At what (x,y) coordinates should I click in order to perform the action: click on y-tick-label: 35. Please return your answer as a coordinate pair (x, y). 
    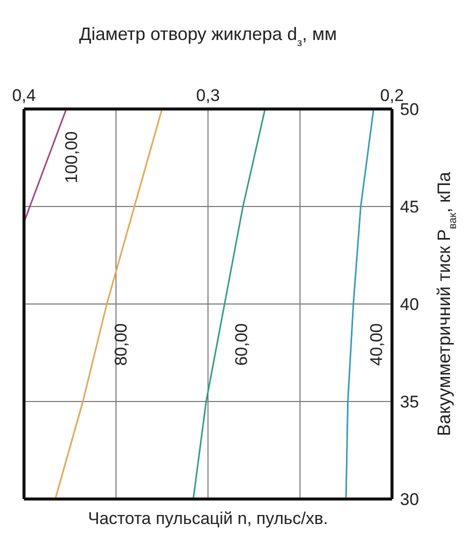
    Looking at the image, I should click on (409, 402).